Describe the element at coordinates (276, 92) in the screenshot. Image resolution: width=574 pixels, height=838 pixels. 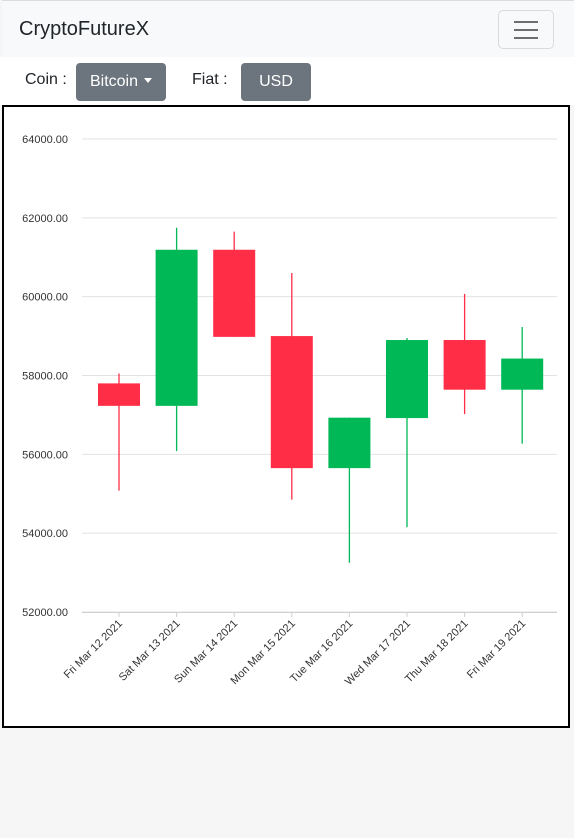
I see `fiat-dropdown-button: USD` at that location.